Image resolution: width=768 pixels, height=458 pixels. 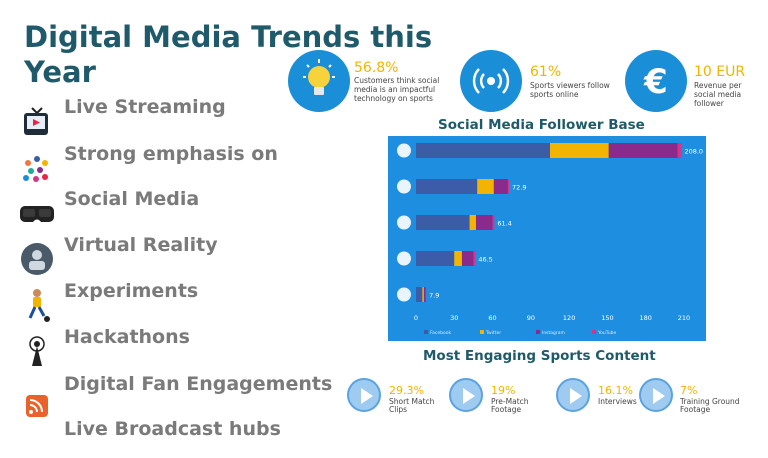 What do you see at coordinates (510, 405) in the screenshot?
I see `content-description: Pre-Match Footage` at bounding box center [510, 405].